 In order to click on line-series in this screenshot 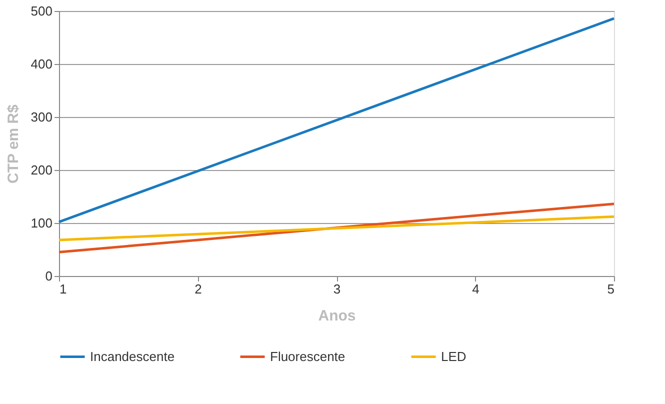, I will do `click(337, 228)`.